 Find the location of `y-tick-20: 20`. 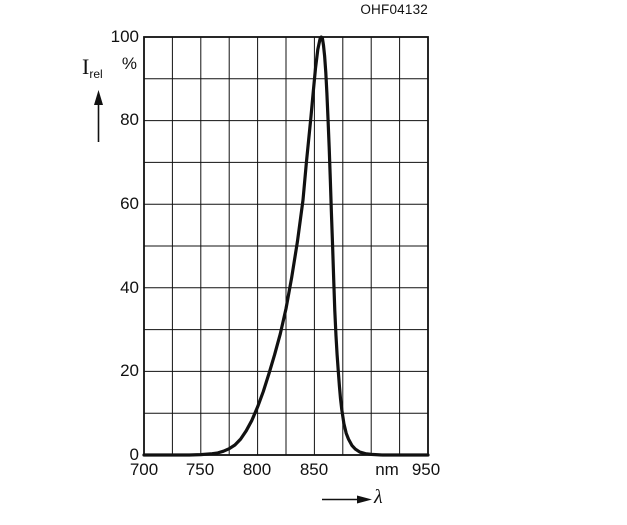

y-tick-20: 20 is located at coordinates (129, 370).